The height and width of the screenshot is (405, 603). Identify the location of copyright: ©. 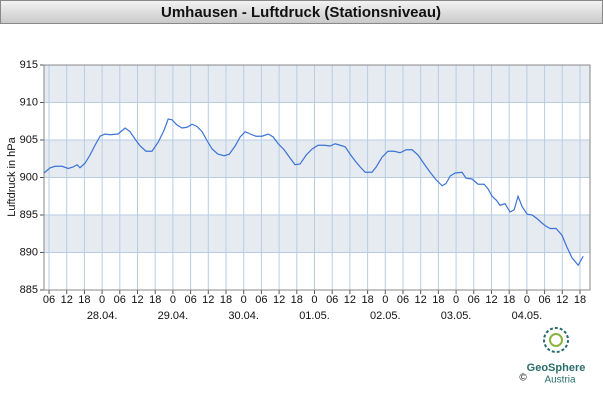
(523, 378).